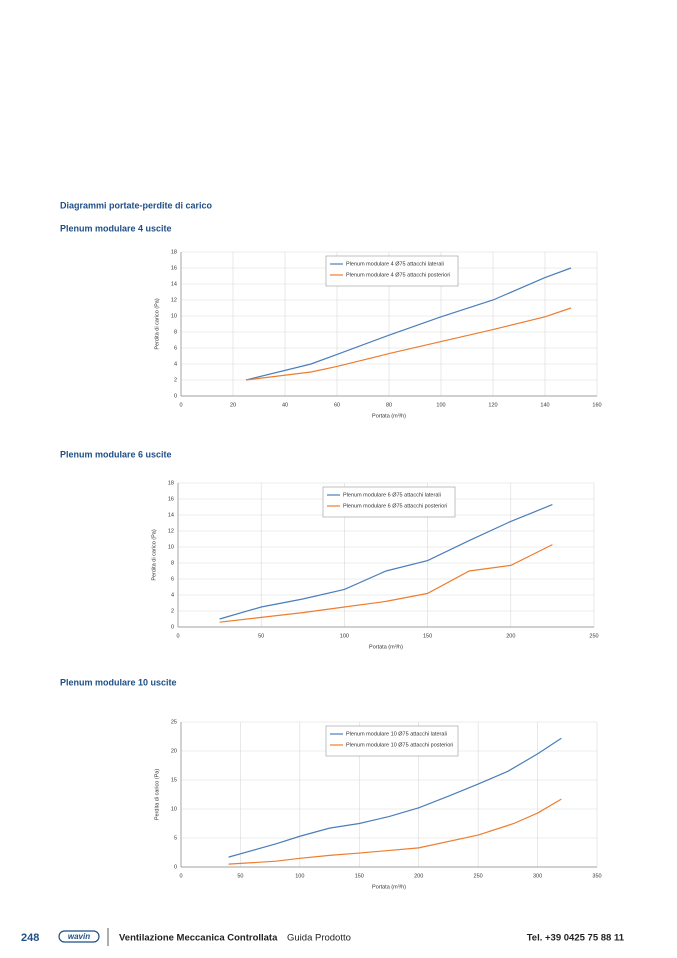 The height and width of the screenshot is (958, 677). I want to click on legend-label: Plenum modulare 4 Ø75 attacchi laterali, so click(395, 264).